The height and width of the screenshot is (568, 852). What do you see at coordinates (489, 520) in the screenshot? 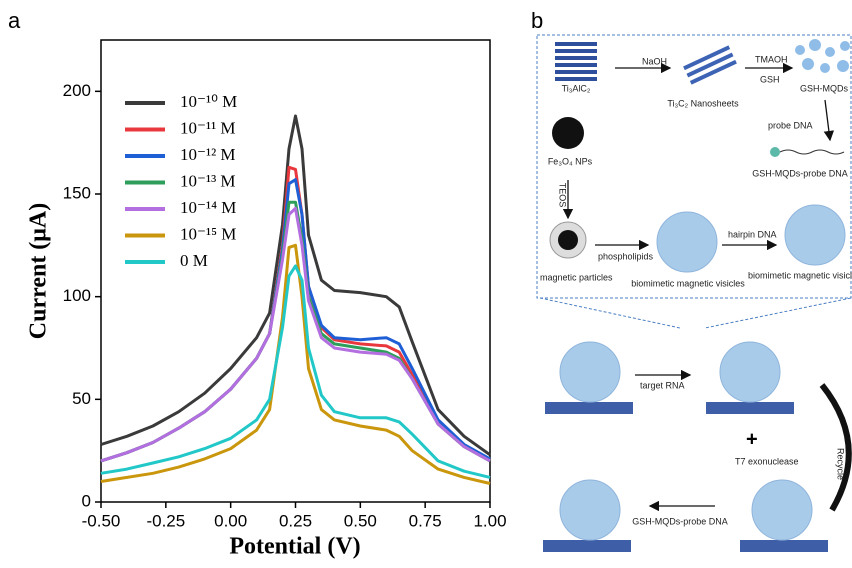
I see `x-tick-label: 1.00` at bounding box center [489, 520].